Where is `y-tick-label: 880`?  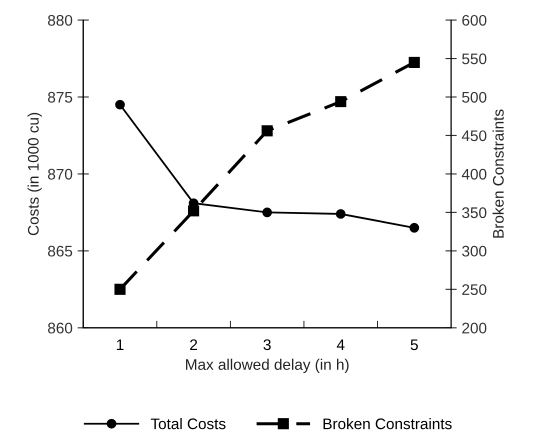
y-tick-label: 880 is located at coordinates (60, 20).